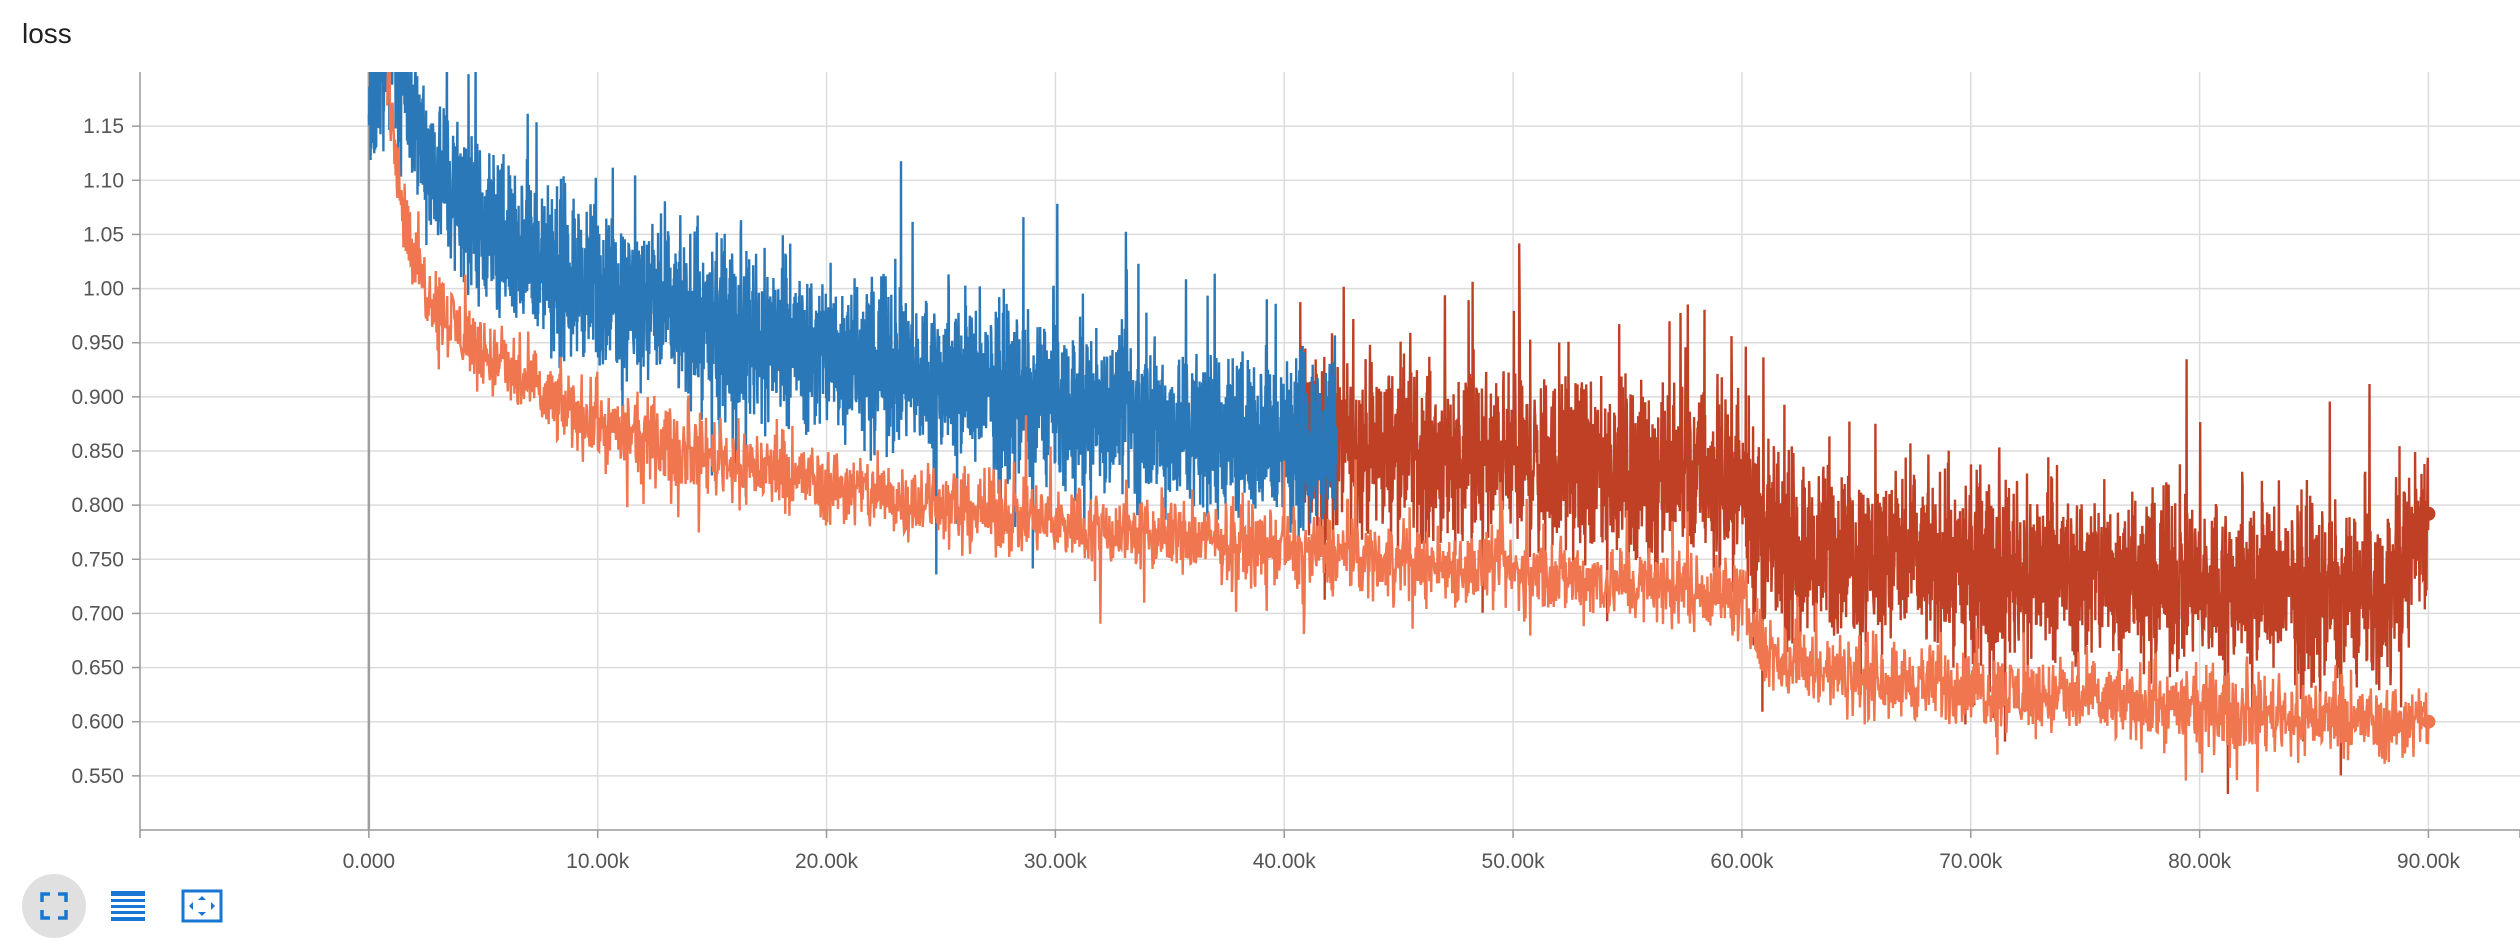  What do you see at coordinates (598, 861) in the screenshot?
I see `x-tick-label: 10.00k` at bounding box center [598, 861].